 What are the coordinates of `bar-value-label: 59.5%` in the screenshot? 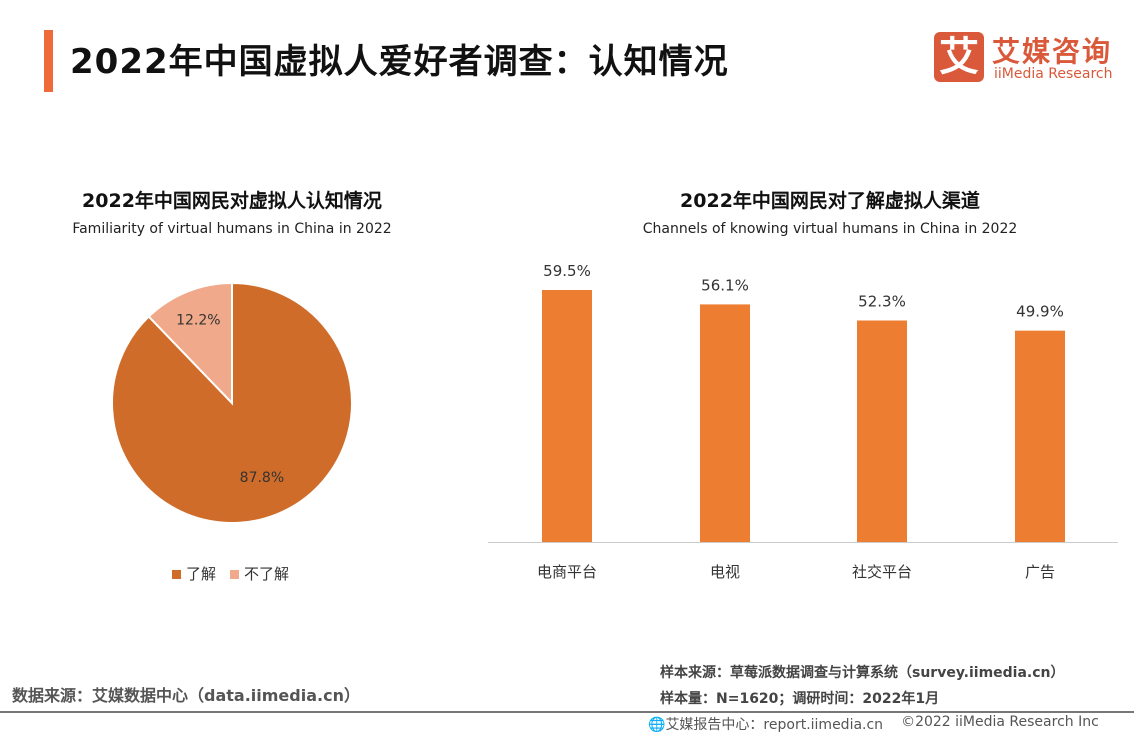 It's located at (567, 271).